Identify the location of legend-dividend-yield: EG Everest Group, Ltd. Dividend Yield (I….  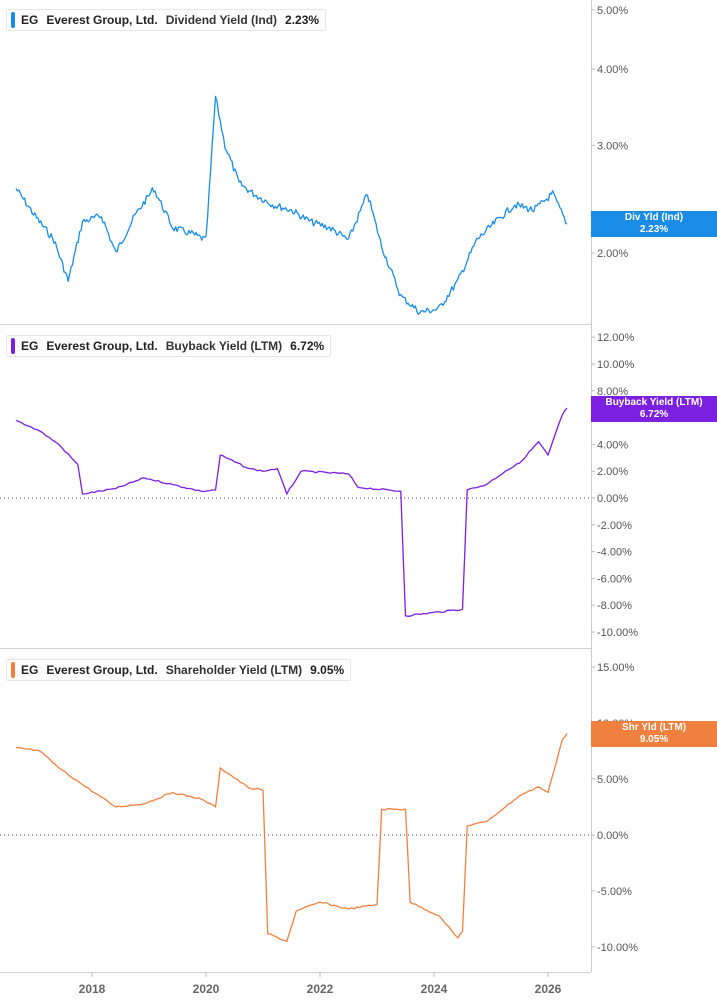
(166, 20).